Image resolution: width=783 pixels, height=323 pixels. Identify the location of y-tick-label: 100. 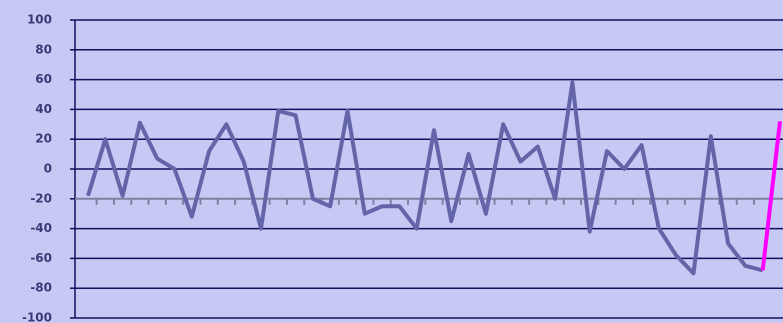
(39, 20).